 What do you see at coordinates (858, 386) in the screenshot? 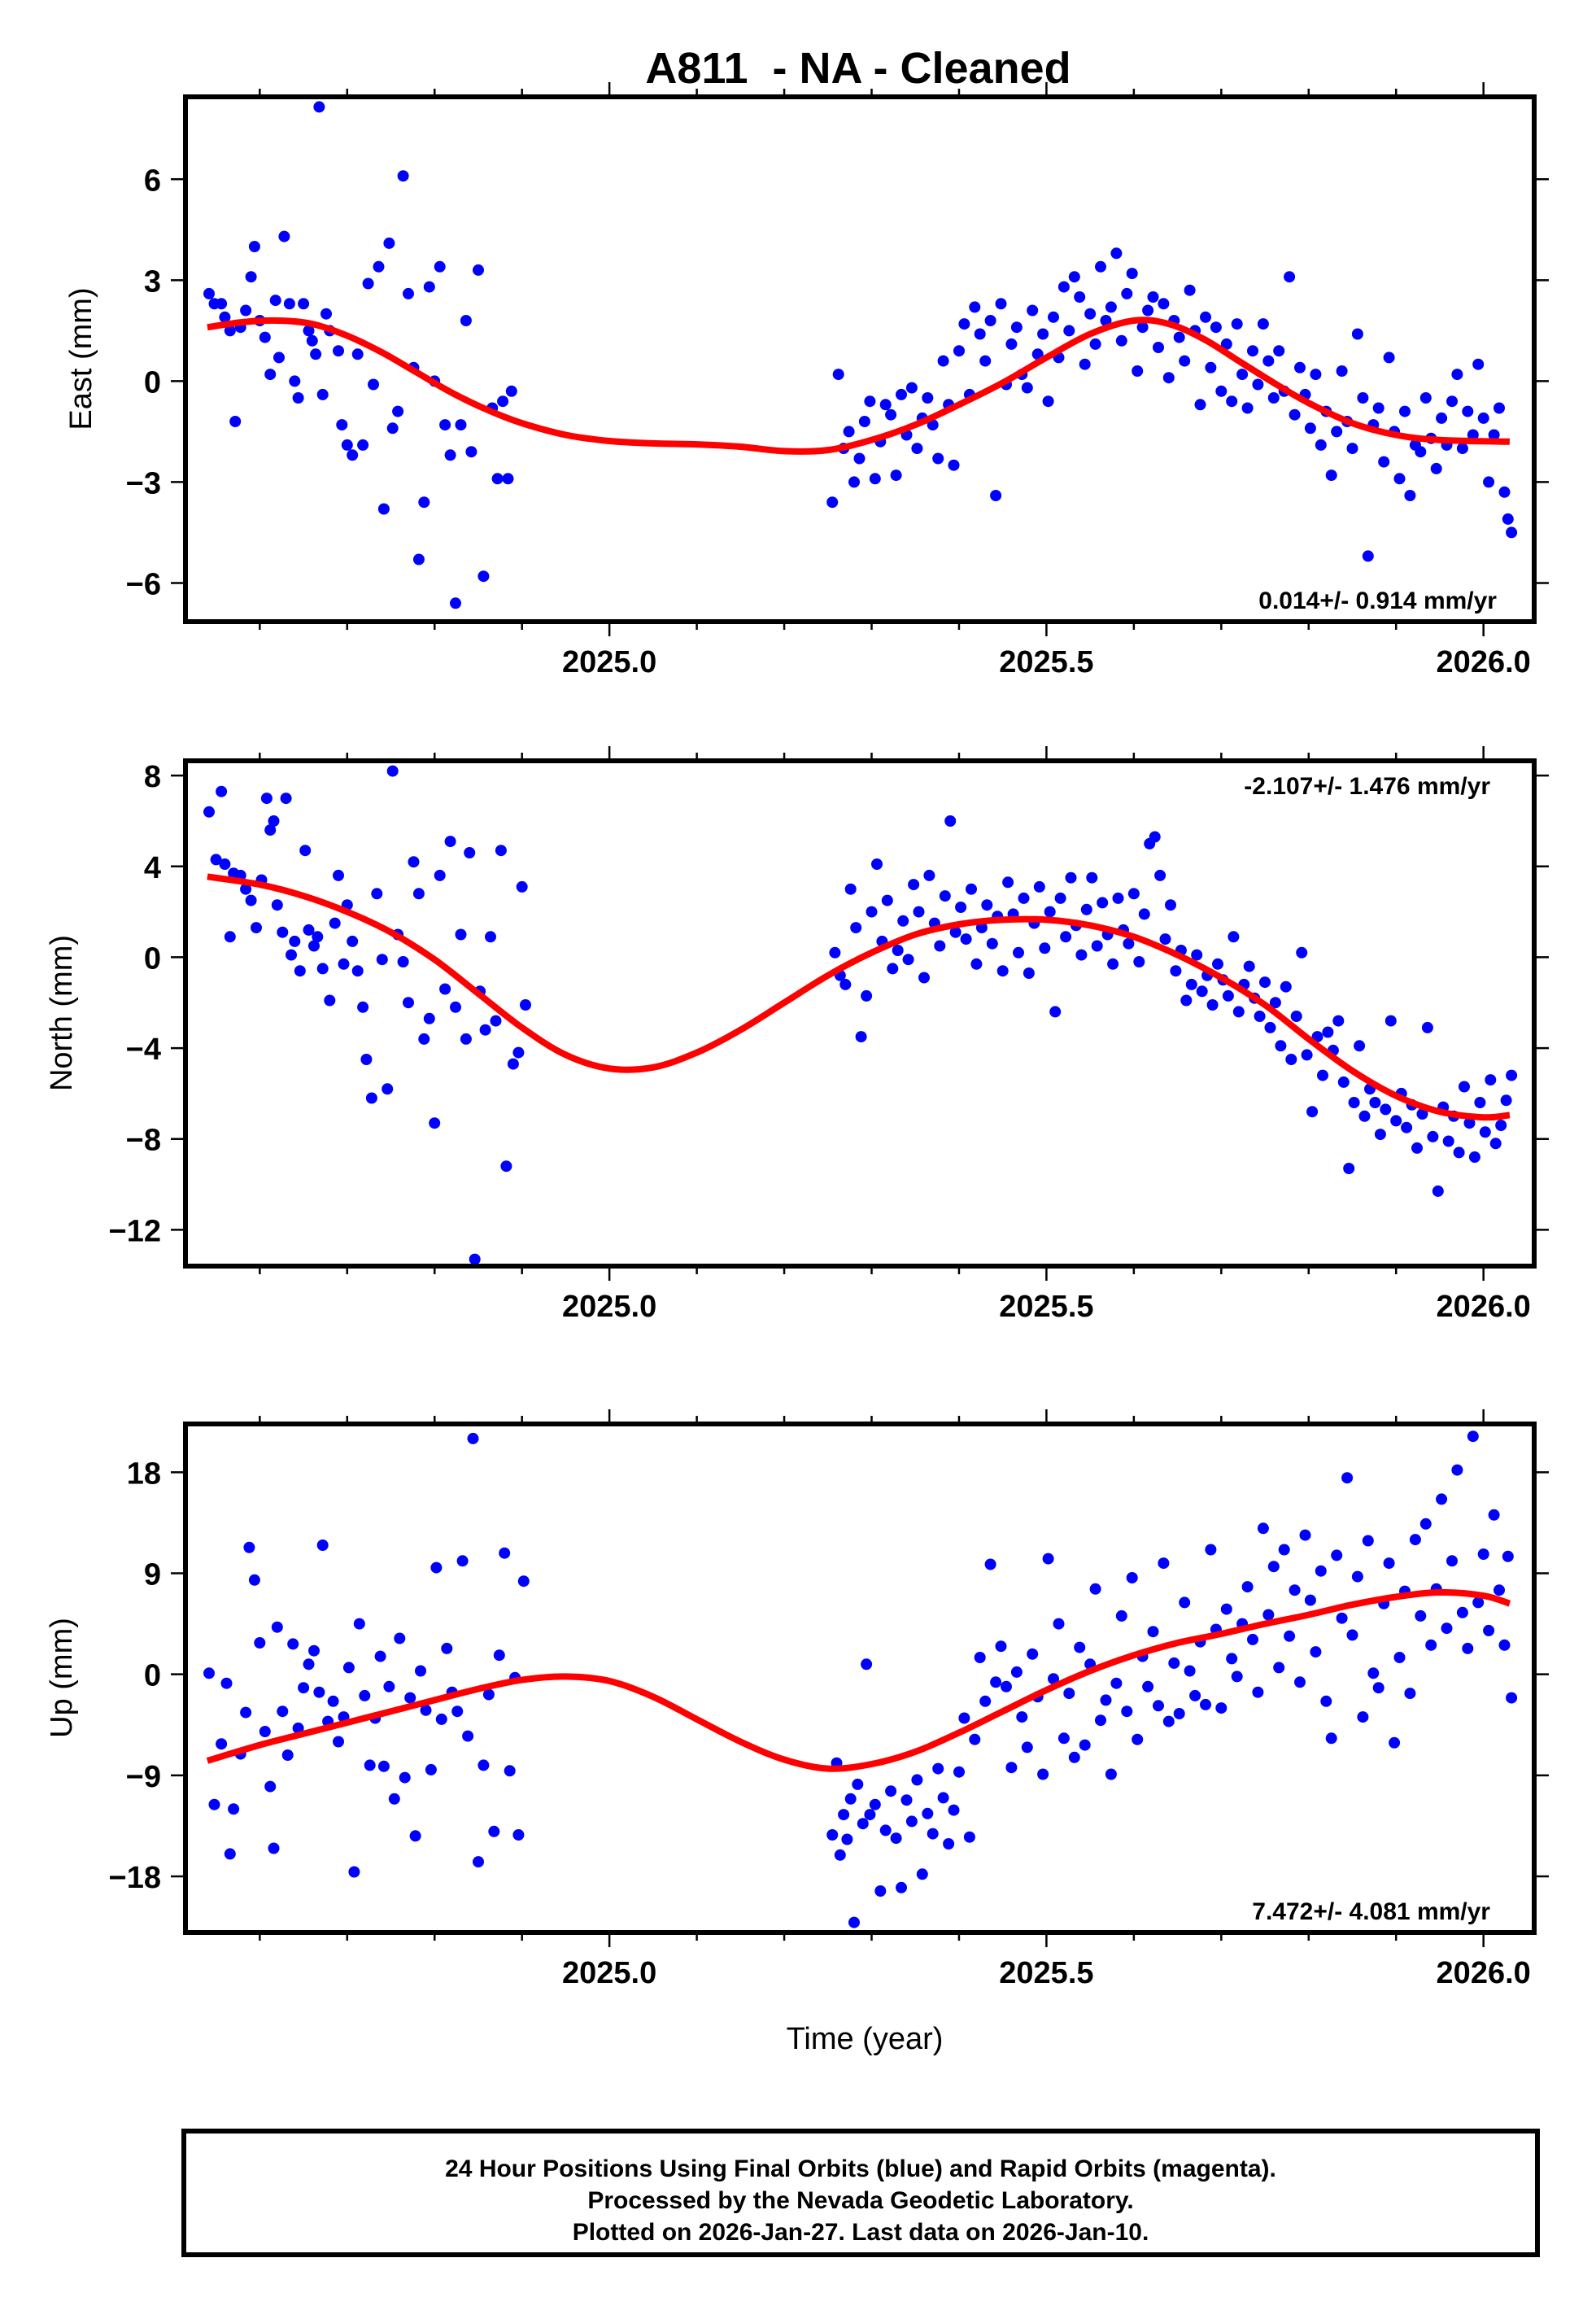
I see `east-fit-curve` at bounding box center [858, 386].